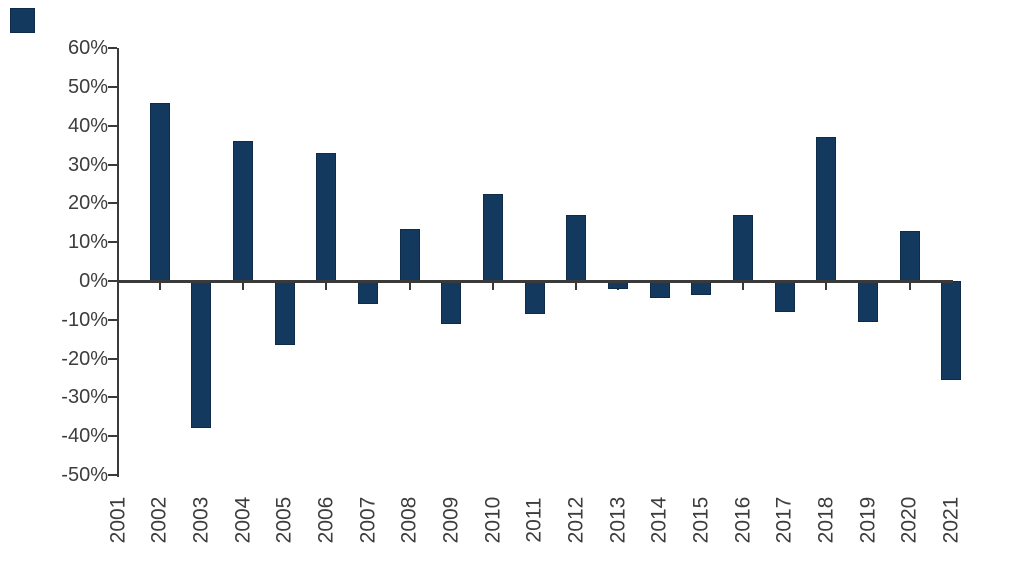 Image resolution: width=1024 pixels, height=576 pixels. I want to click on bar-2020, so click(909, 255).